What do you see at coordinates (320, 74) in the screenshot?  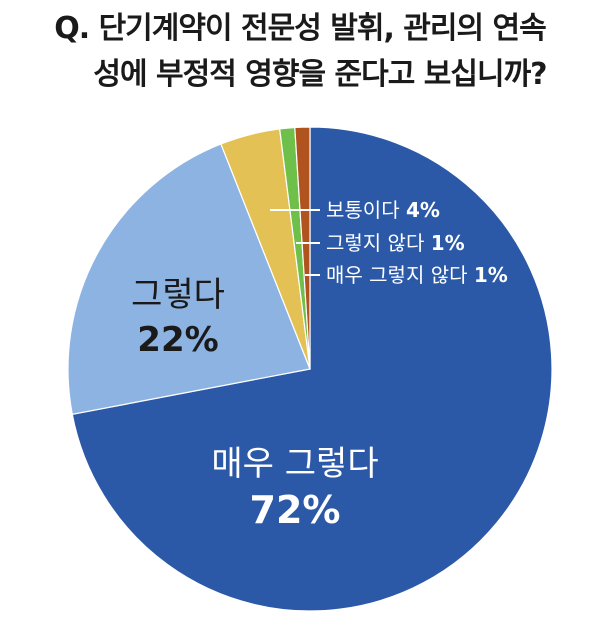 I see `chart-title-line2: 성에 부정적 영향을 준다고 보십니까?` at bounding box center [320, 74].